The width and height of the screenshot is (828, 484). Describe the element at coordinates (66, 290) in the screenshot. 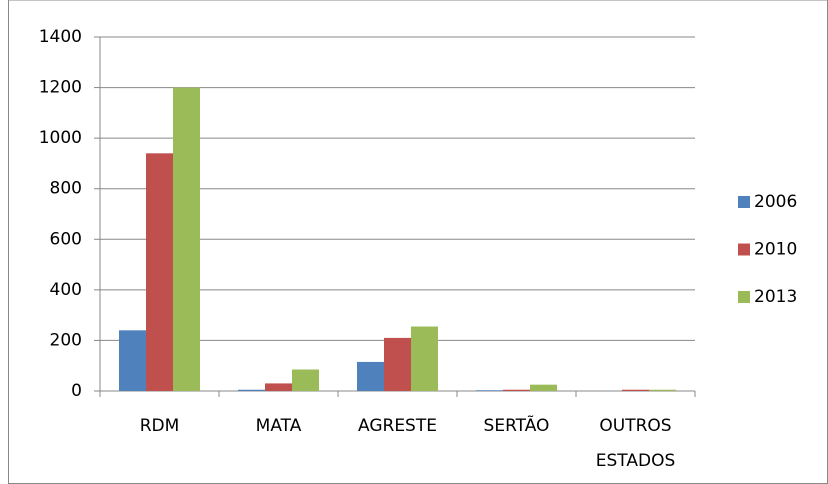

I see `y-tick-label: 400` at that location.